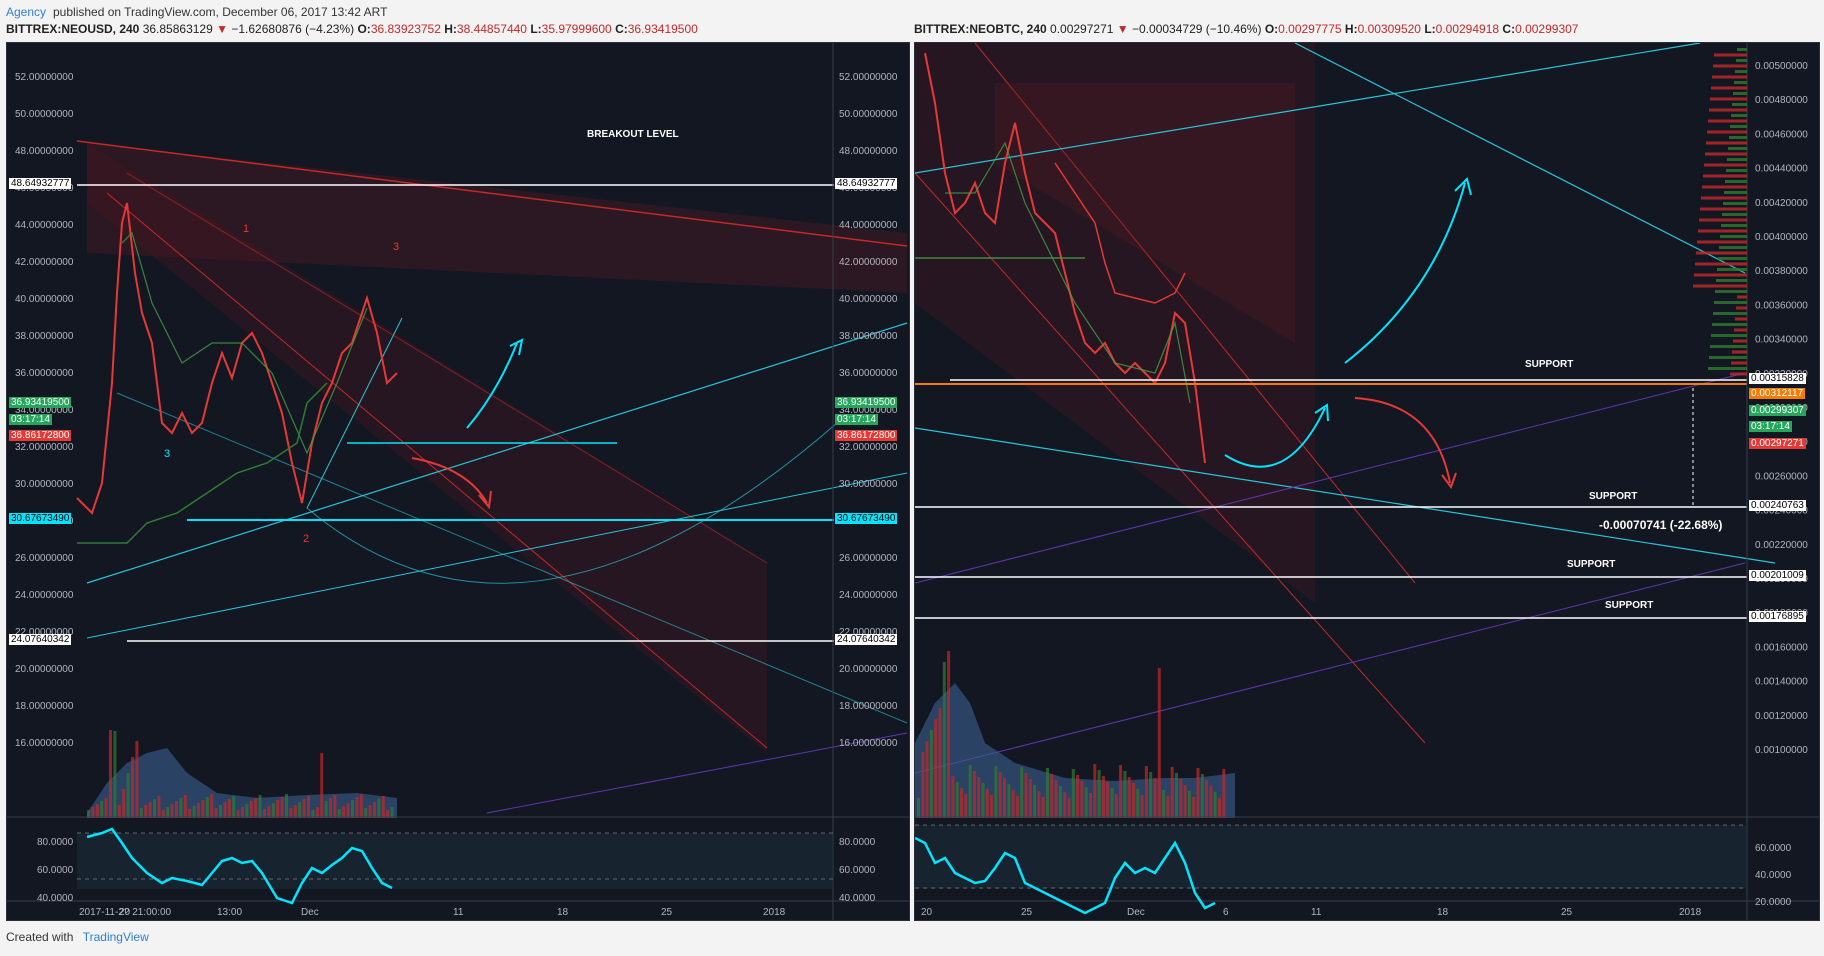 The height and width of the screenshot is (956, 1824). Describe the element at coordinates (980, 29) in the screenshot. I see `right-symbol: BITTREX:NEOBTC, 240` at that location.